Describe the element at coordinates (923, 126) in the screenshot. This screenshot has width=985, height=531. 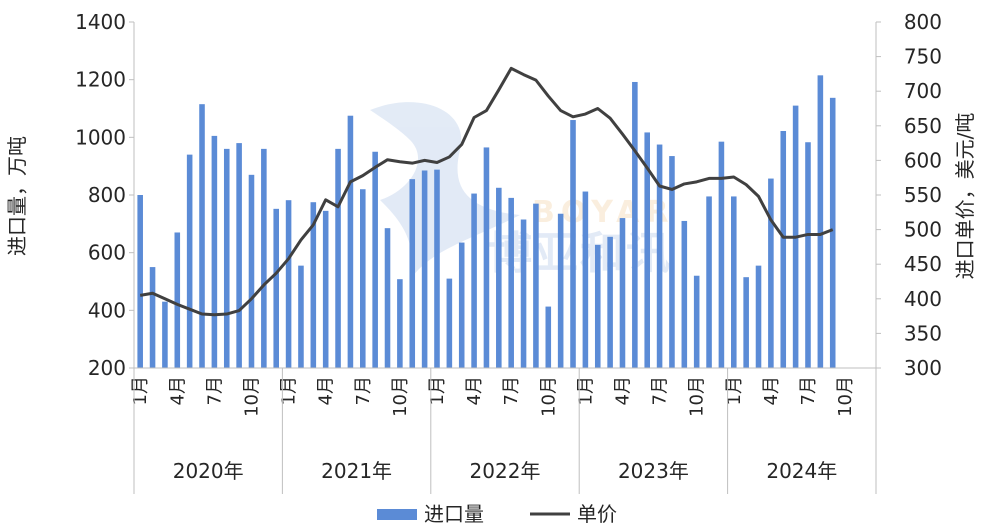
I see `right-tick-label: 650` at that location.